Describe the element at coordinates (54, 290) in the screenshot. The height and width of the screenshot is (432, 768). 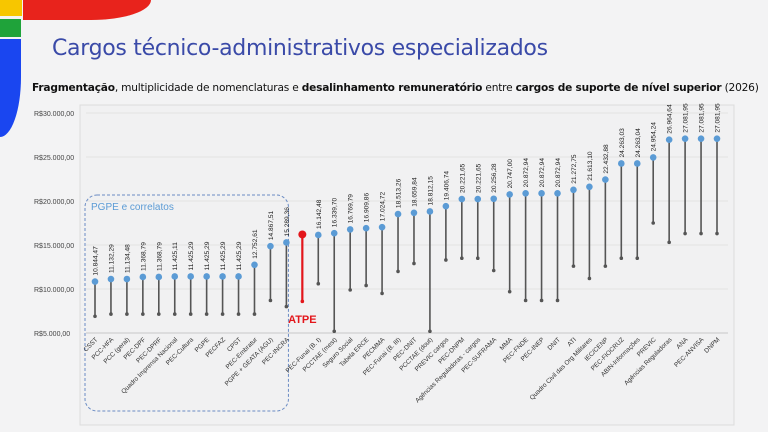
I see `y-tick-label: R$10.000,00` at that location.